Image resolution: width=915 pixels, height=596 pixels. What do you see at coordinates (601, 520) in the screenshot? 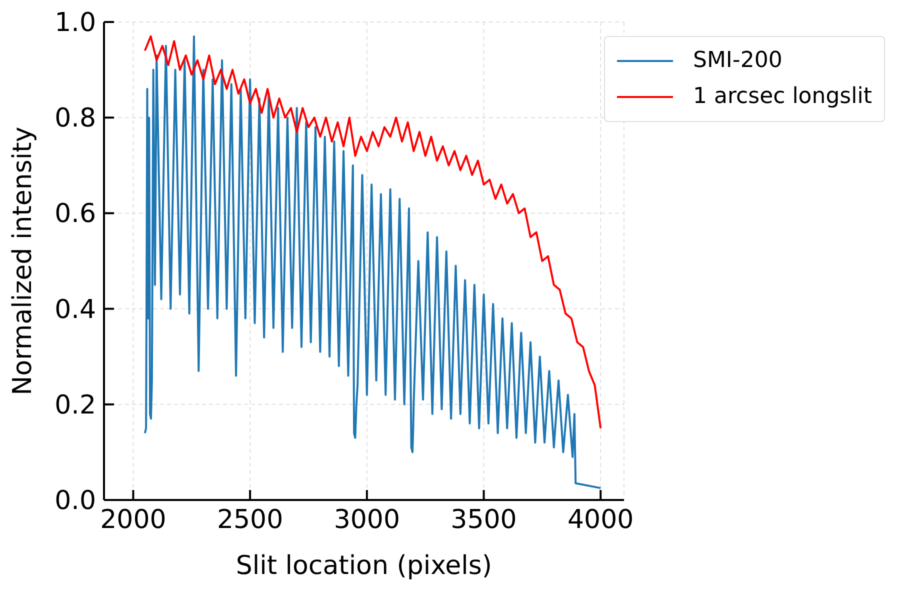
I see `x-tick-label: 4000` at bounding box center [601, 520].